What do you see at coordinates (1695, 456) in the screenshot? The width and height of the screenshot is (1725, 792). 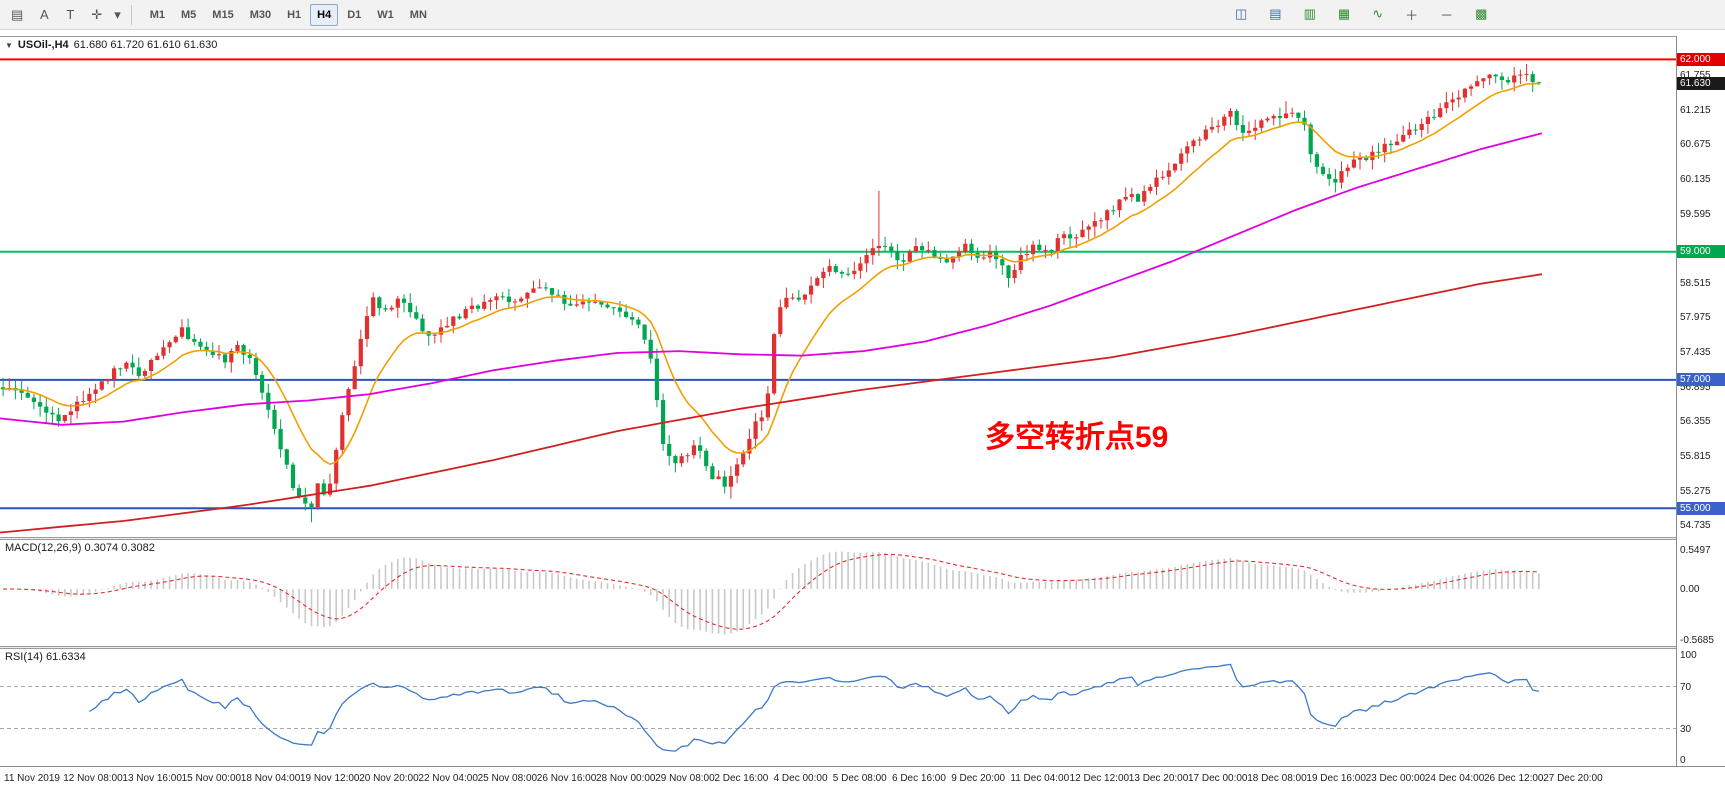 I see `price-grid-label: 55.815` at bounding box center [1695, 456].